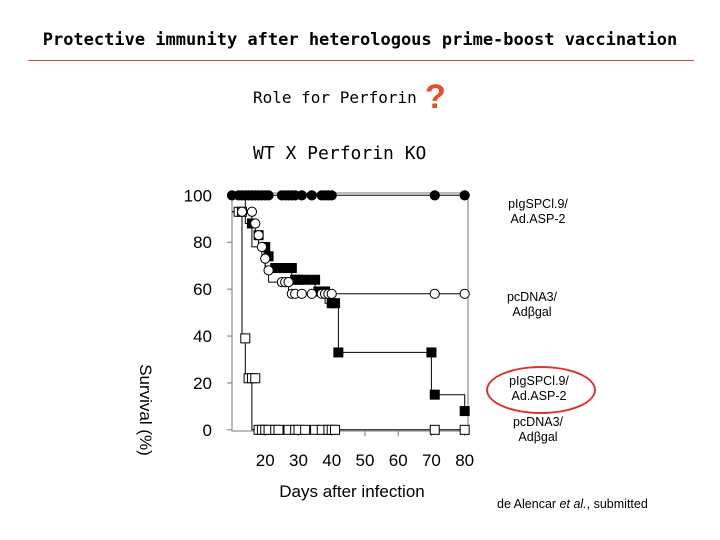 Image resolution: width=720 pixels, height=540 pixels. I want to click on title-divider, so click(361, 60).